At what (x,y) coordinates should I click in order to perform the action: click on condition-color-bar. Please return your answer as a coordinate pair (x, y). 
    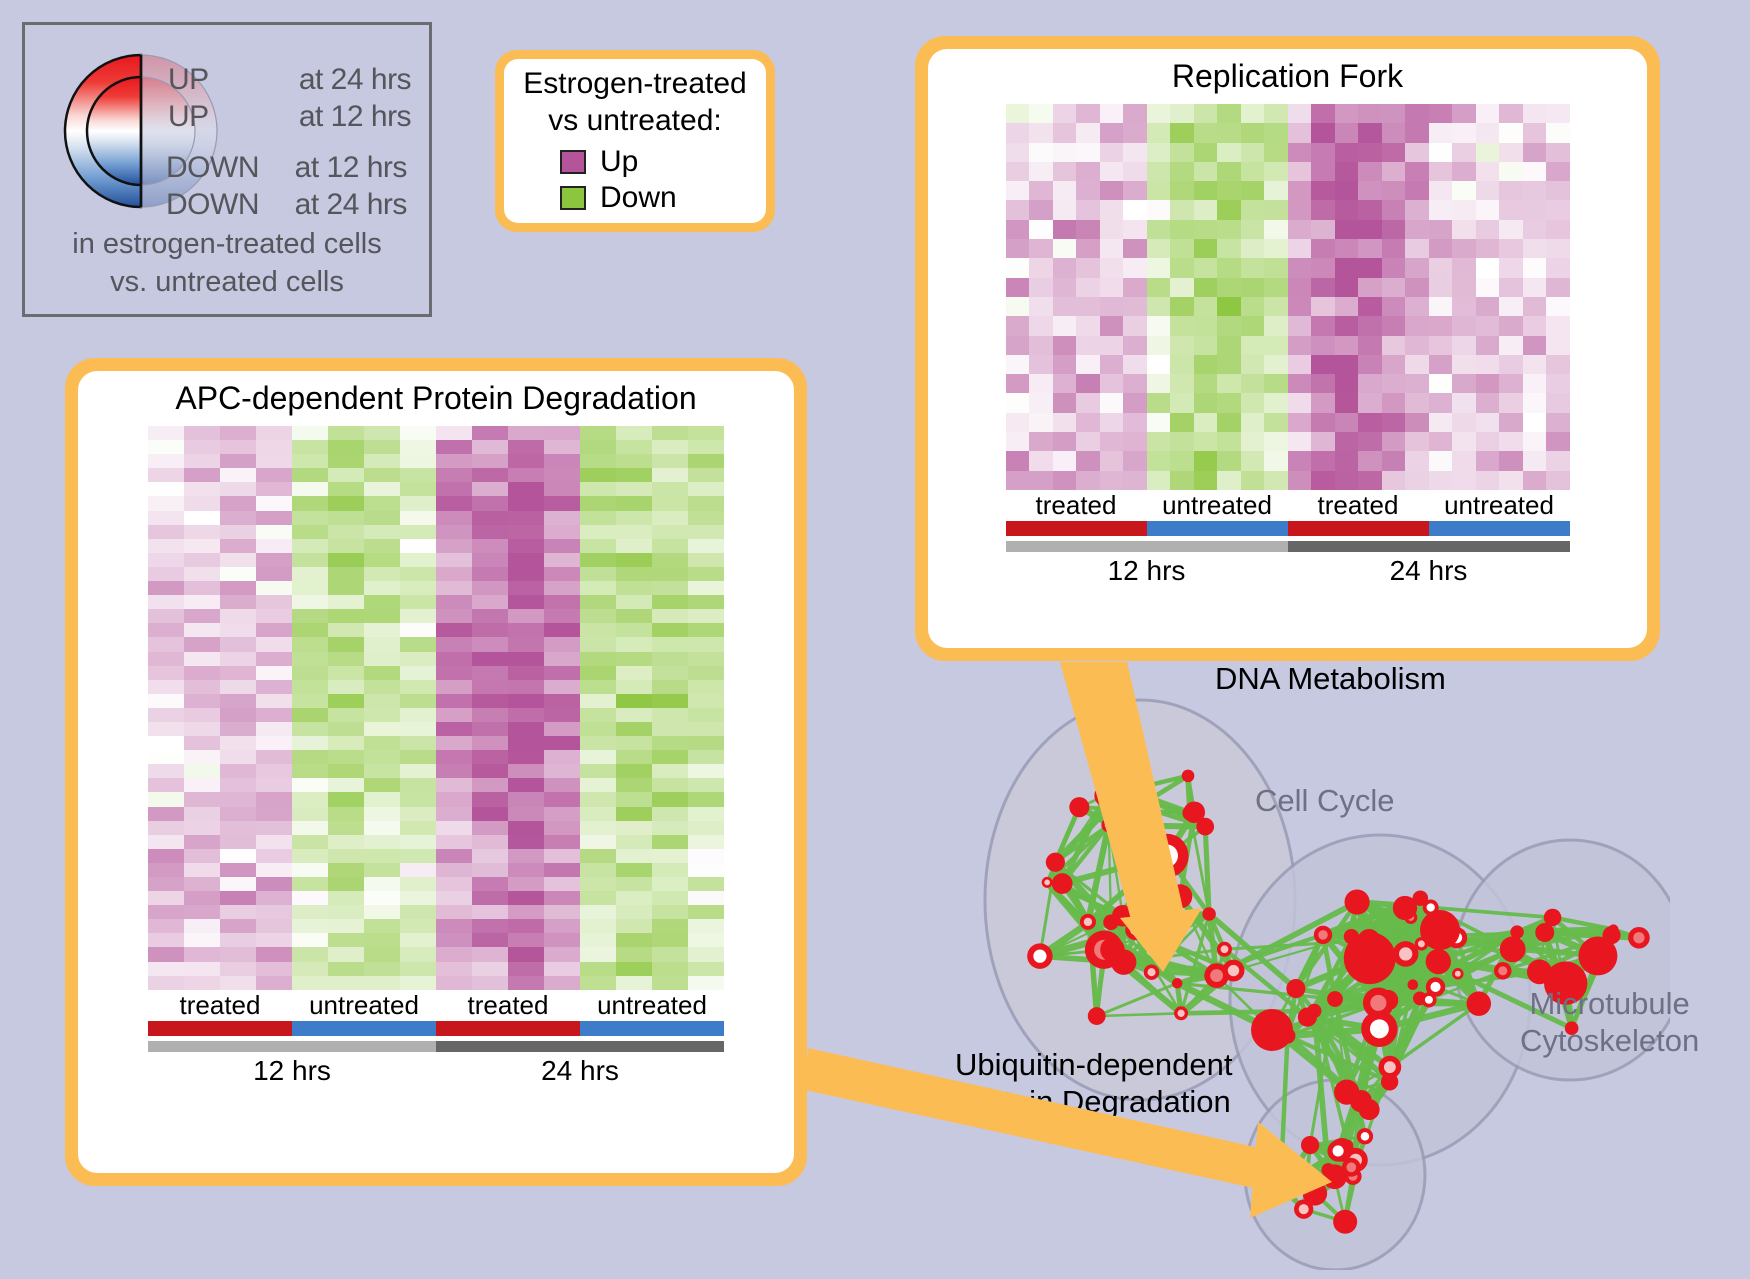
    Looking at the image, I should click on (652, 1028).